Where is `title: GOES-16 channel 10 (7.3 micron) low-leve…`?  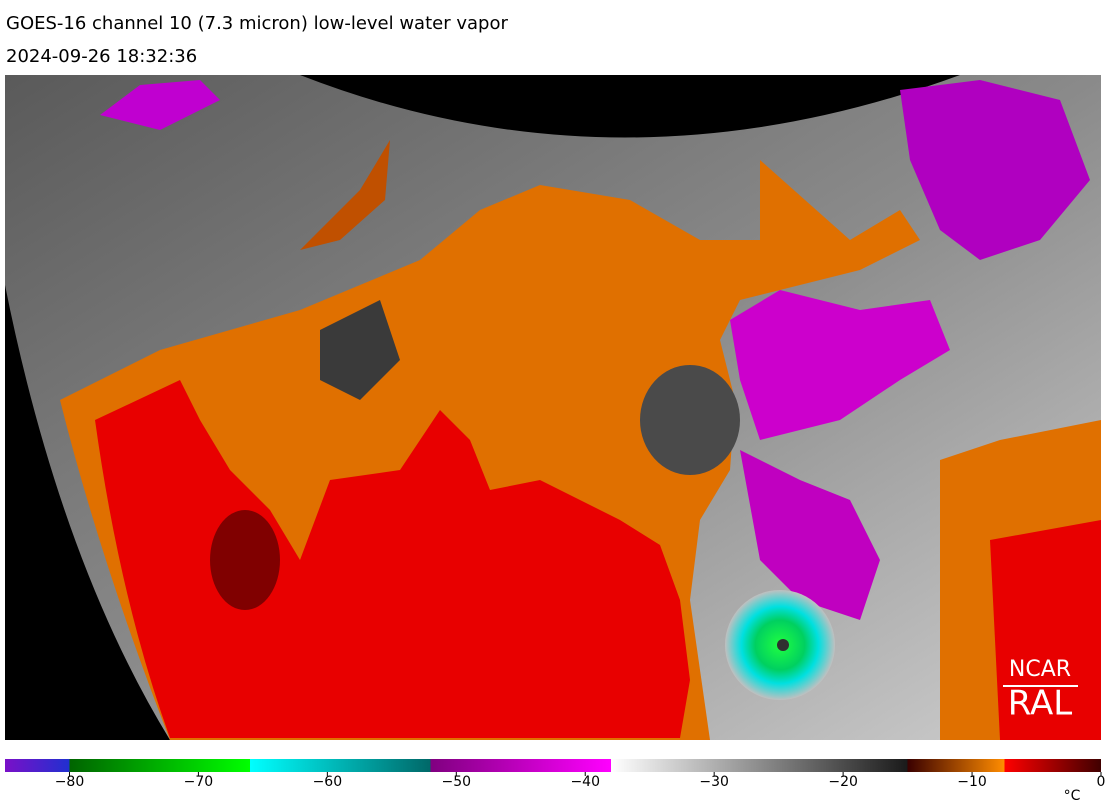 title: GOES-16 channel 10 (7.3 micron) low-leve… is located at coordinates (257, 23).